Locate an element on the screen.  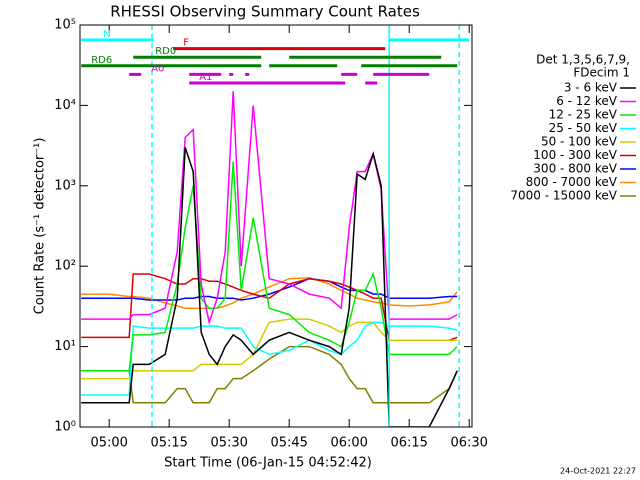
legend-label: 7000 - 15000 keV is located at coordinates (563, 196).